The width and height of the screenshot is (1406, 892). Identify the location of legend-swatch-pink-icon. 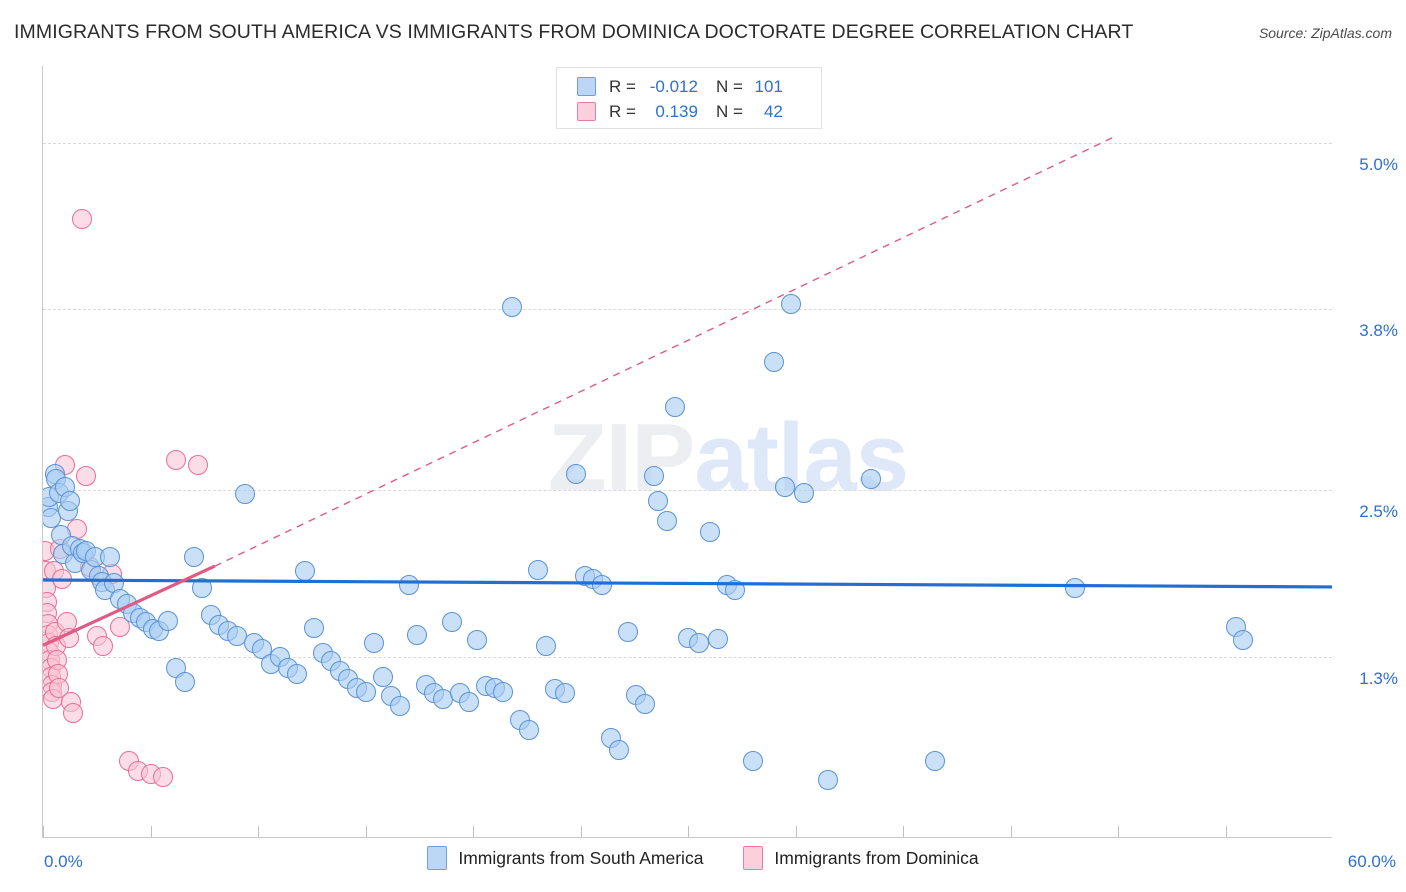
(753, 858).